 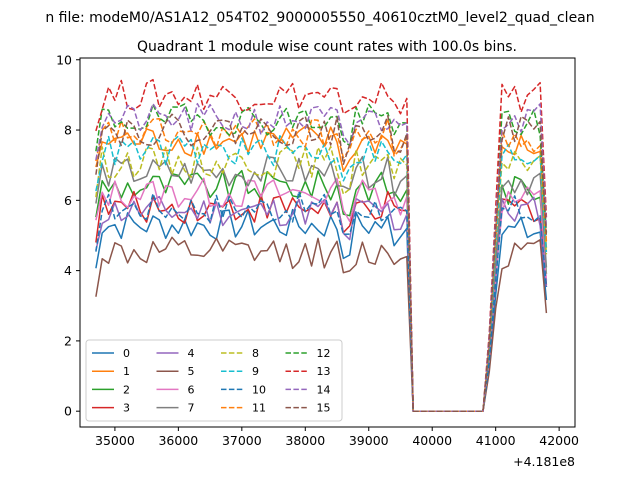 What do you see at coordinates (126, 353) in the screenshot?
I see `legend-label: 0` at bounding box center [126, 353].